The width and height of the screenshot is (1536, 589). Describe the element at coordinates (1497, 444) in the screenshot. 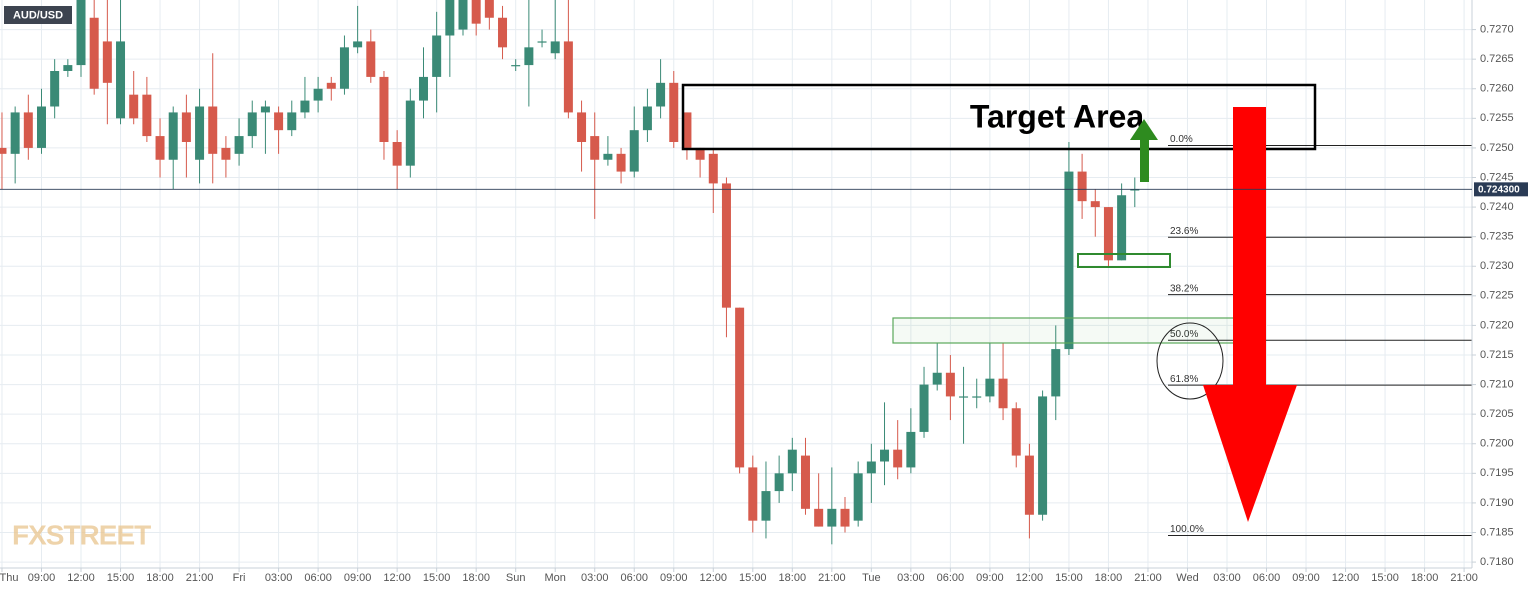

I see `y-tick-label: 0.7200` at that location.